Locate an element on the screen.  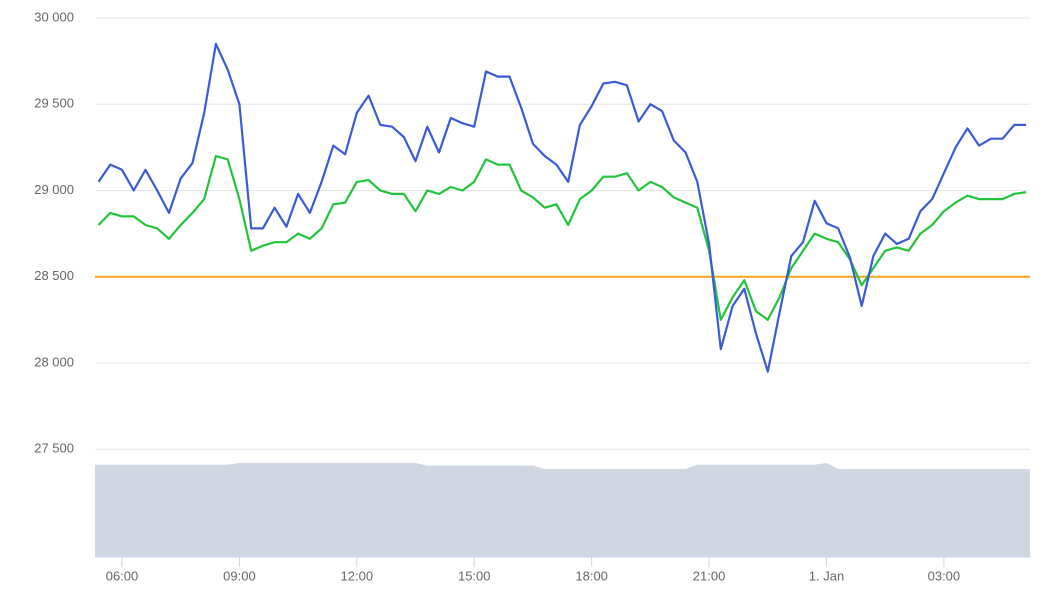
y-tick-label: 28 500 is located at coordinates (54, 275).